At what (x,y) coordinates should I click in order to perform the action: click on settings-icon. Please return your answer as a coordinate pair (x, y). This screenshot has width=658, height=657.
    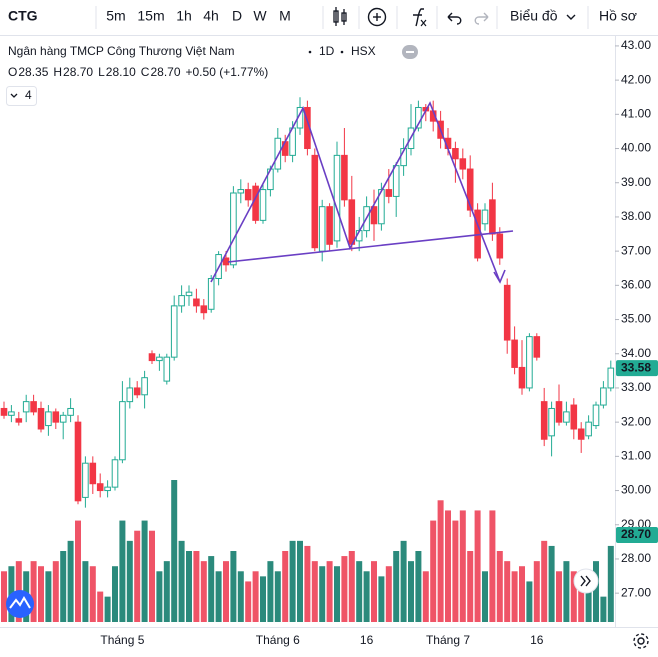
    Looking at the image, I should click on (641, 641).